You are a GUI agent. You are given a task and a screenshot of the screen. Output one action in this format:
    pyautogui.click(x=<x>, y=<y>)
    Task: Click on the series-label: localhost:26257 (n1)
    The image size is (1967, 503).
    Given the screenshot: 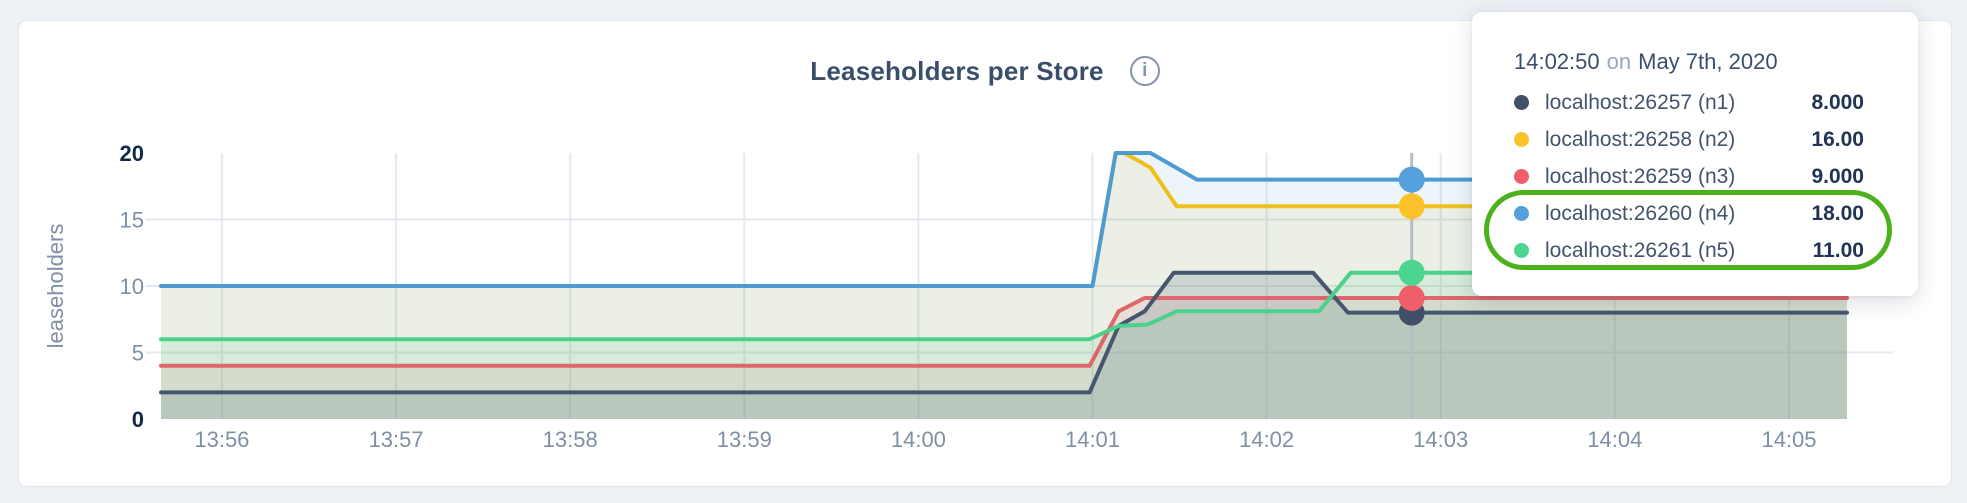 What is the action you would take?
    pyautogui.click(x=1640, y=102)
    